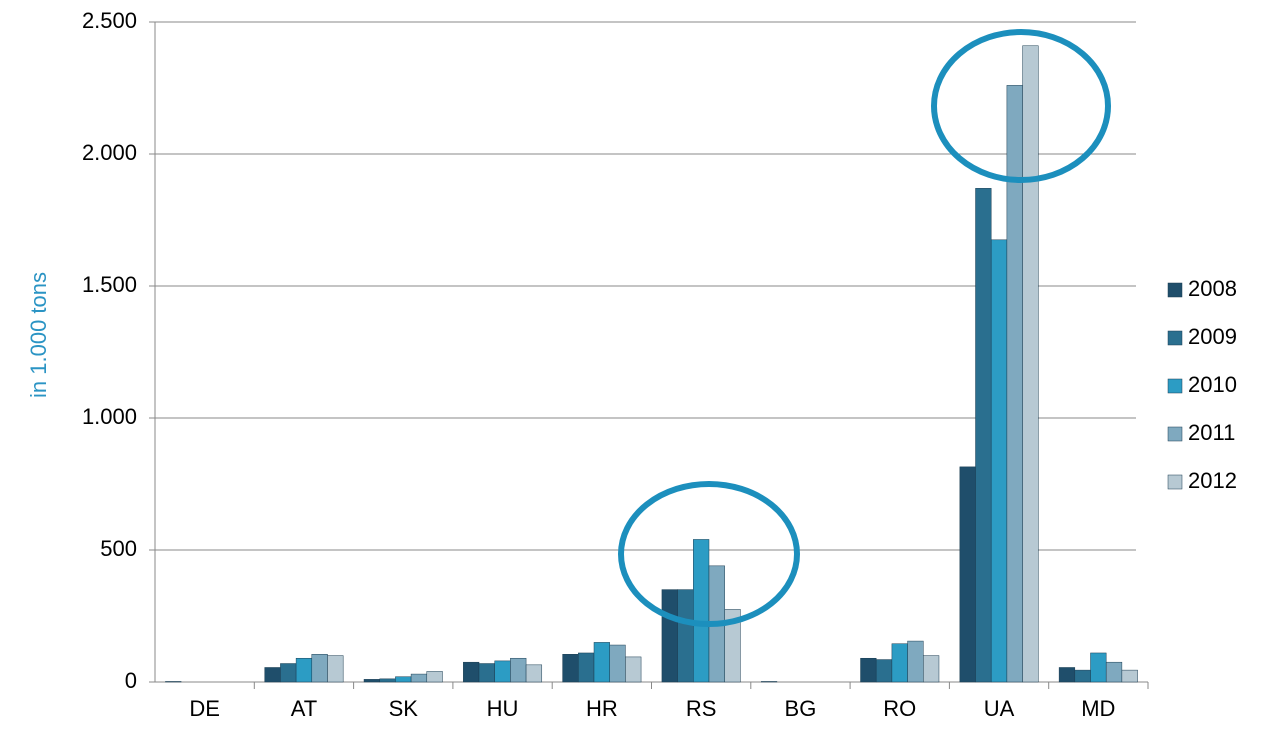 The width and height of the screenshot is (1262, 735). What do you see at coordinates (1212, 384) in the screenshot?
I see `legend-label: 2010` at bounding box center [1212, 384].